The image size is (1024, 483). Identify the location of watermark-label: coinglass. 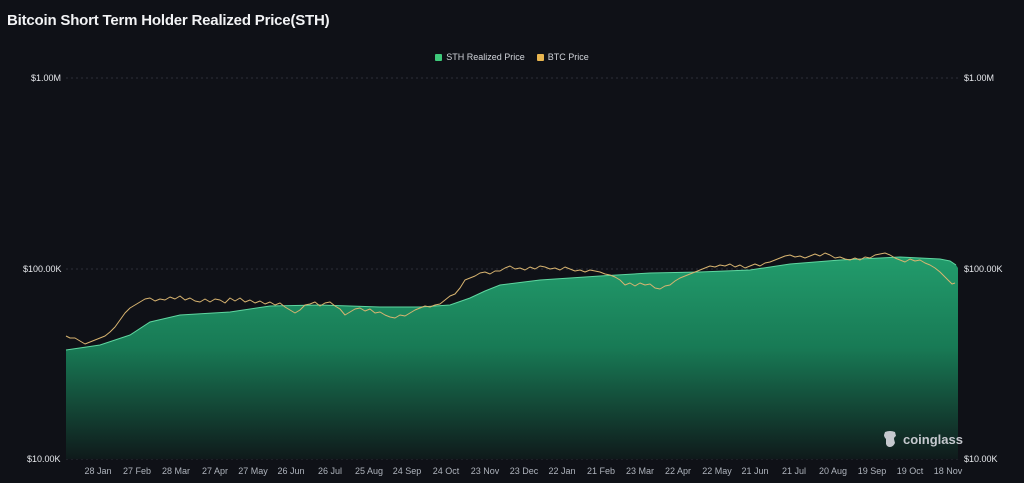
(933, 439).